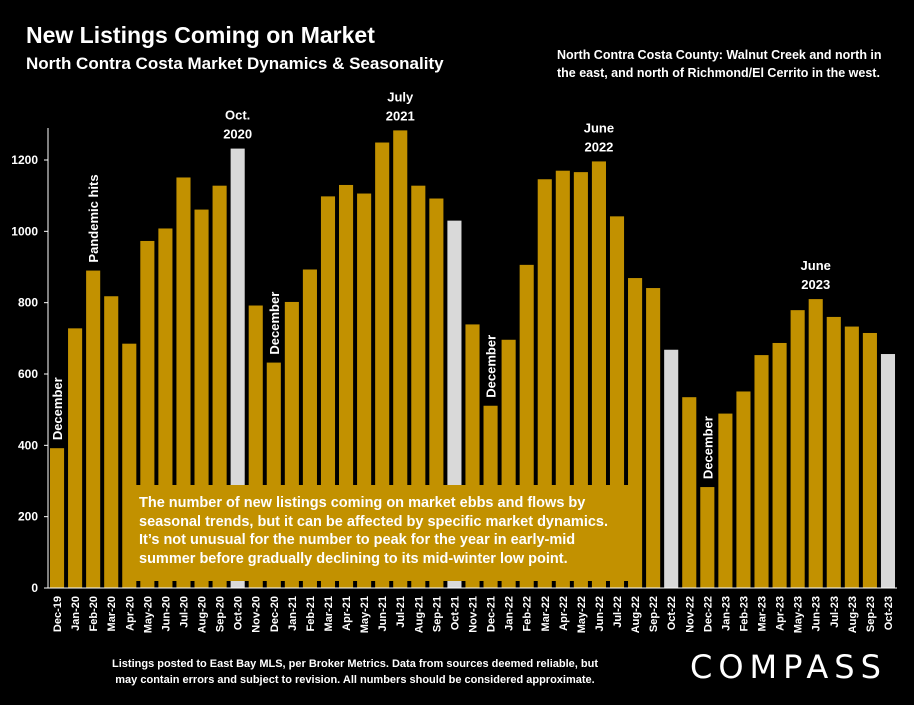 This screenshot has width=914, height=705. I want to click on y-tick-label: 600, so click(28, 374).